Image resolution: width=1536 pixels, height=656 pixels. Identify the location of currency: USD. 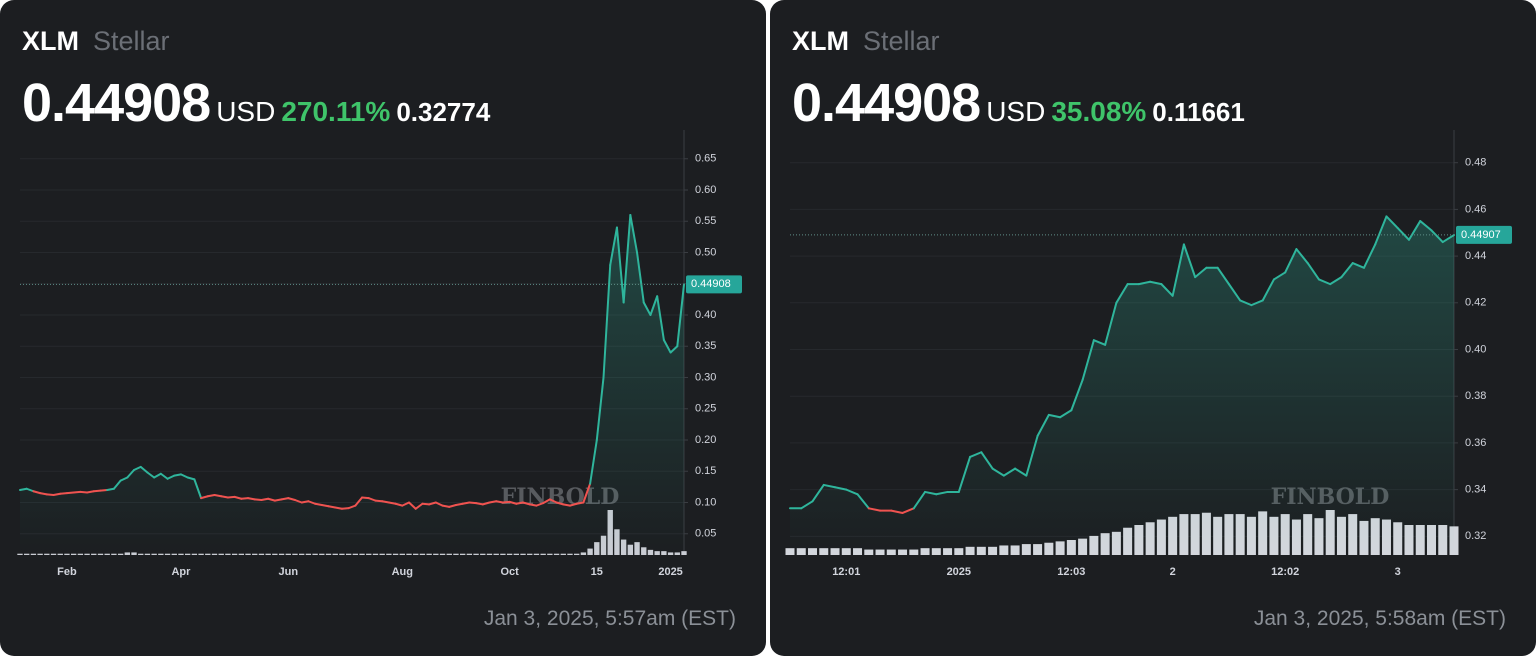
(246, 111).